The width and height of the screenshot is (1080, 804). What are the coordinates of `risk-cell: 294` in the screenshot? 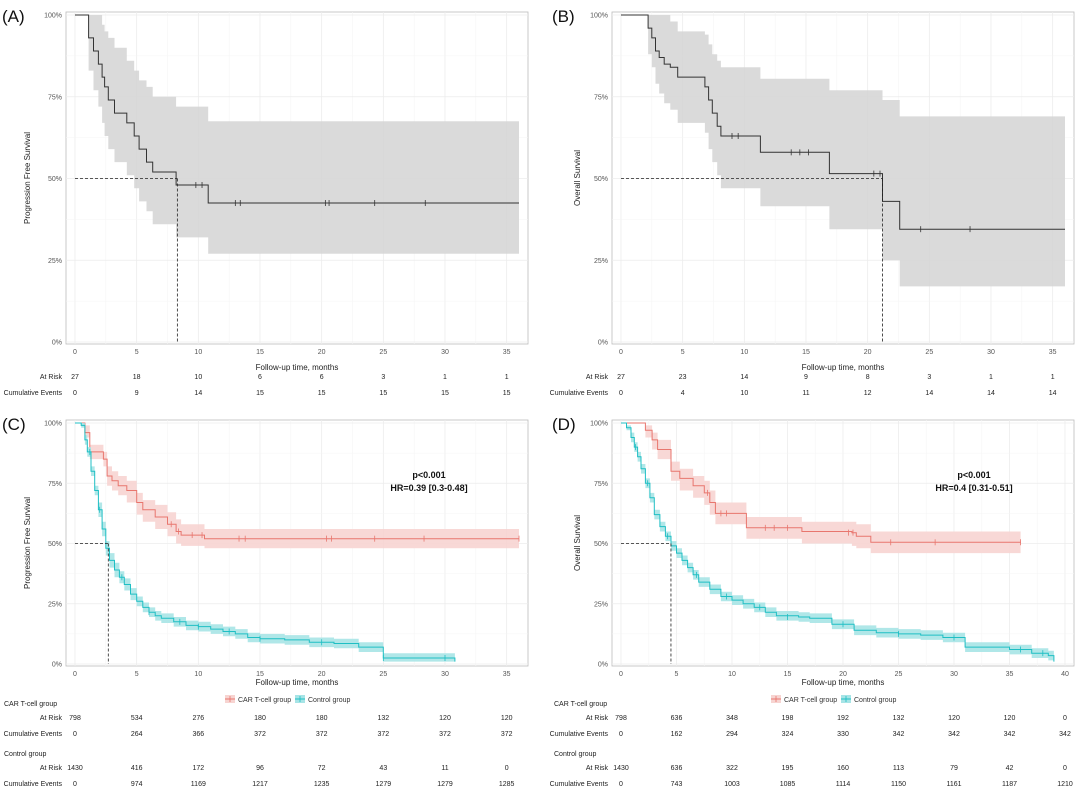 It's located at (732, 734).